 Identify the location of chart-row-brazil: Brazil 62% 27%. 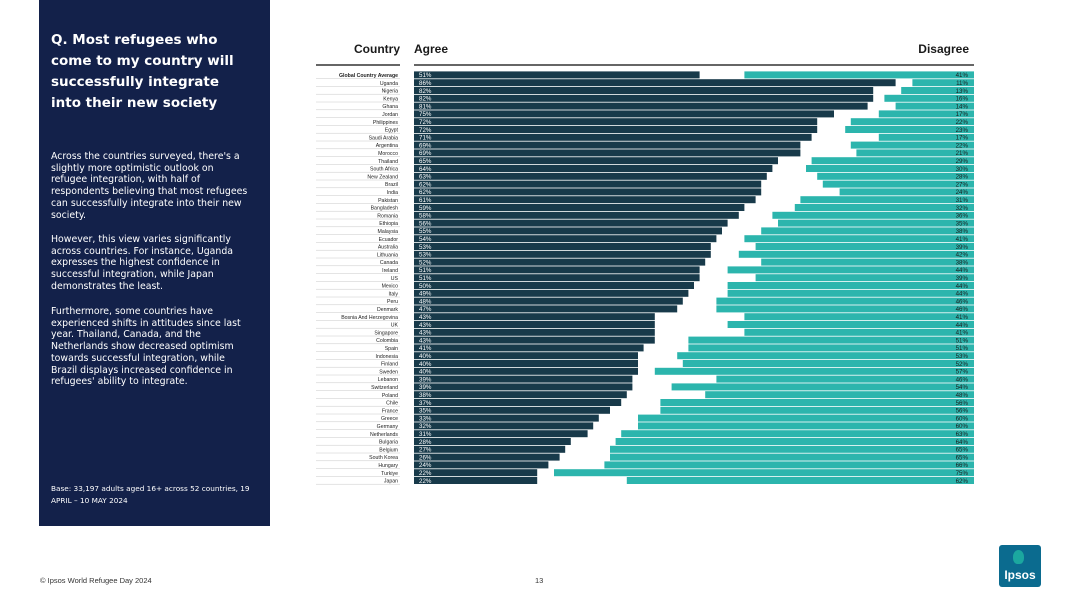
(645, 184).